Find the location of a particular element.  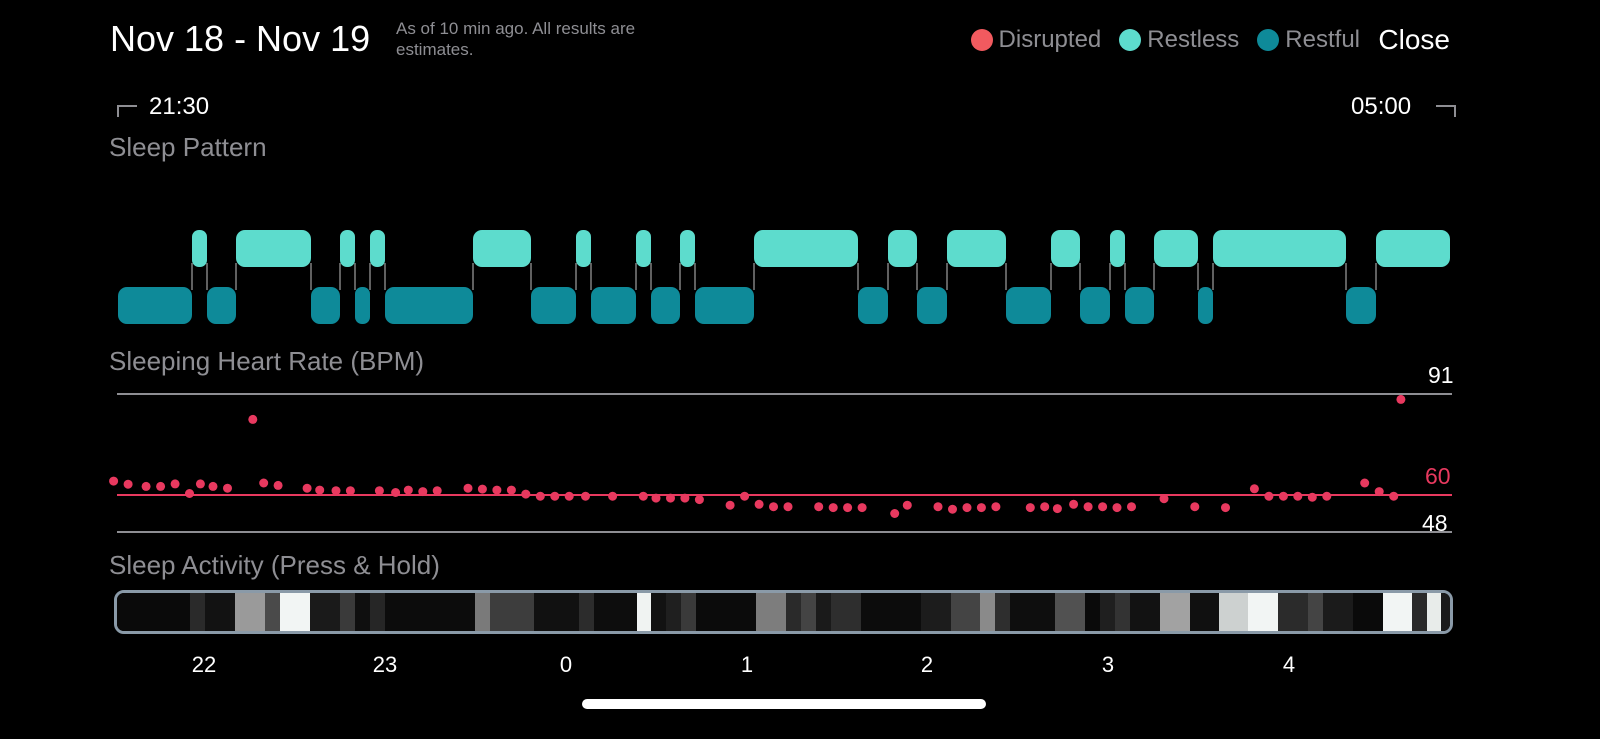

sleep-activity-strip is located at coordinates (783, 612).